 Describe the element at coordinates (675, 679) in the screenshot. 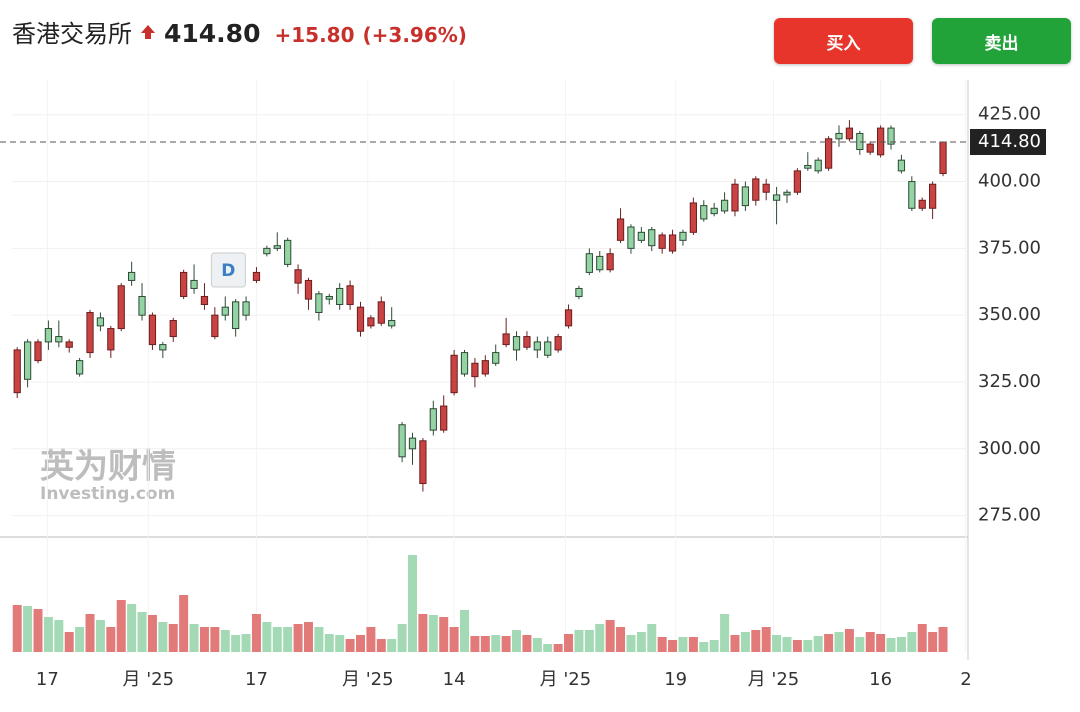

I see `x-tick-label: 19` at that location.